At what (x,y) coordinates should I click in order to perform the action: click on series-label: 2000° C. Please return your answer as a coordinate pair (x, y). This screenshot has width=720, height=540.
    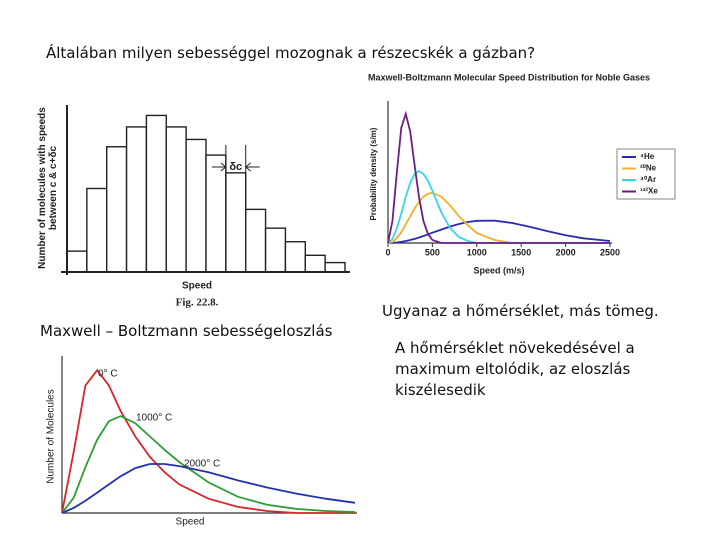
    Looking at the image, I should click on (202, 464).